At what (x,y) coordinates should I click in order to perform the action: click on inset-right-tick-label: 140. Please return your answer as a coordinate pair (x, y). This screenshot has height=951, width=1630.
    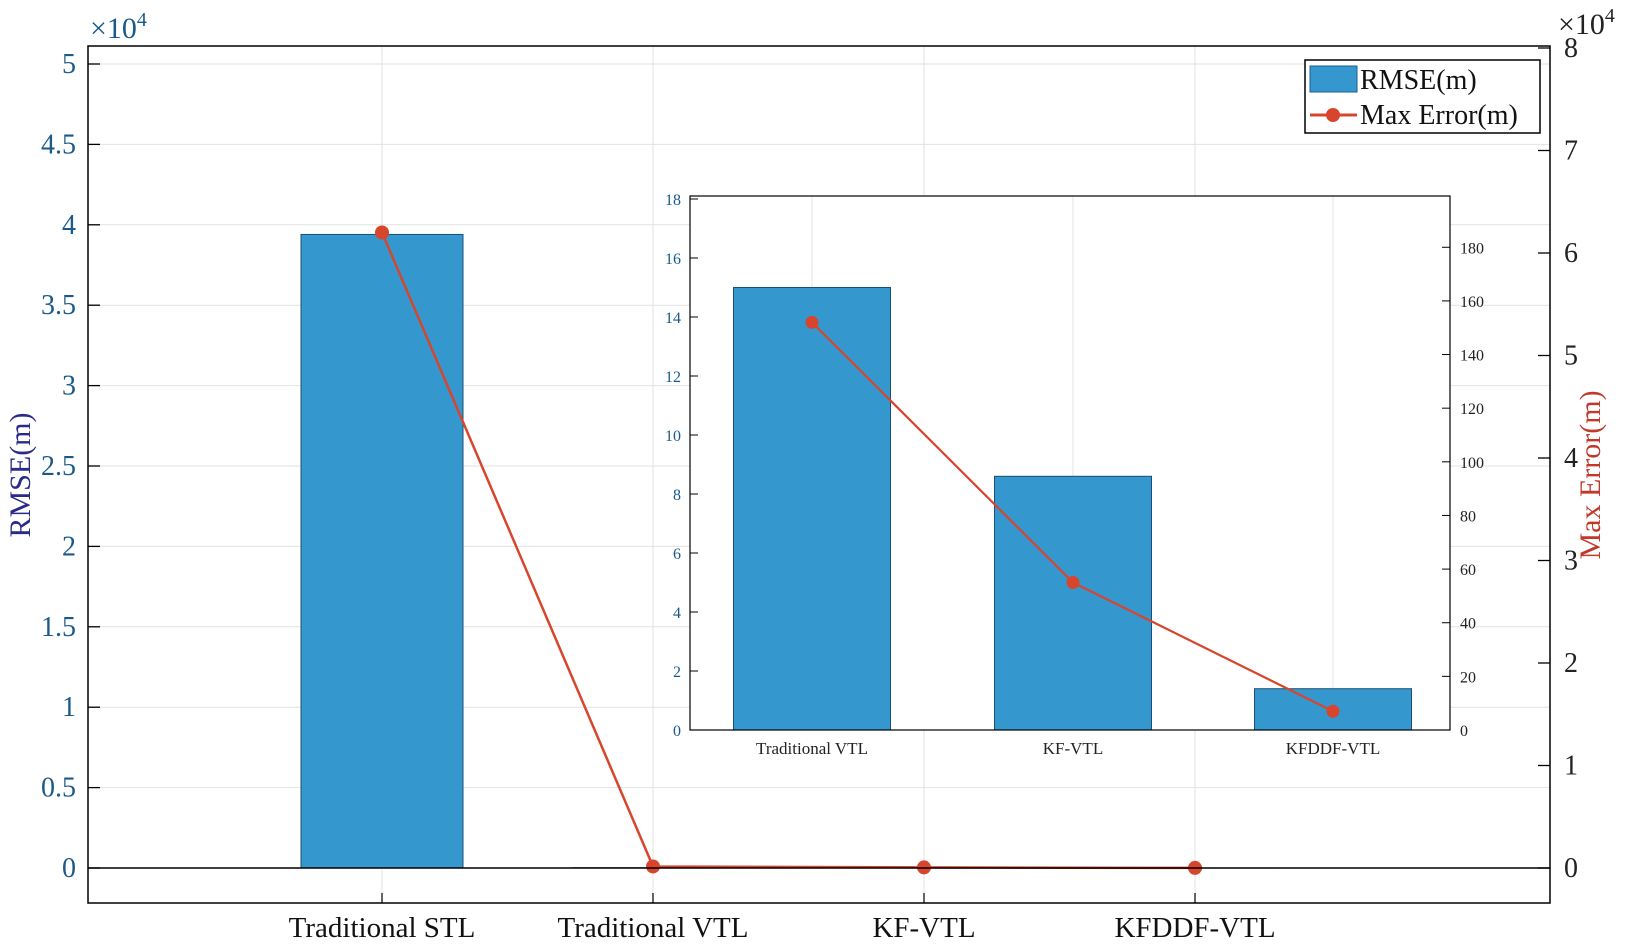
    Looking at the image, I should click on (1472, 356).